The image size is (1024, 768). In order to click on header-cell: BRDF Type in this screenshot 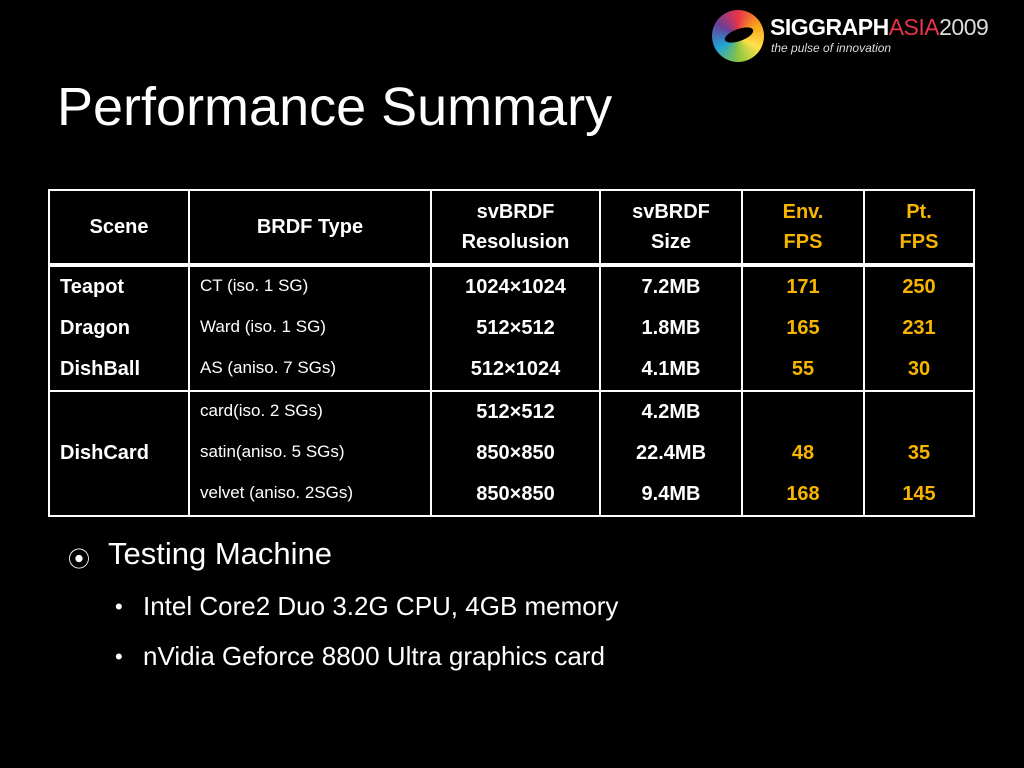, I will do `click(310, 228)`.